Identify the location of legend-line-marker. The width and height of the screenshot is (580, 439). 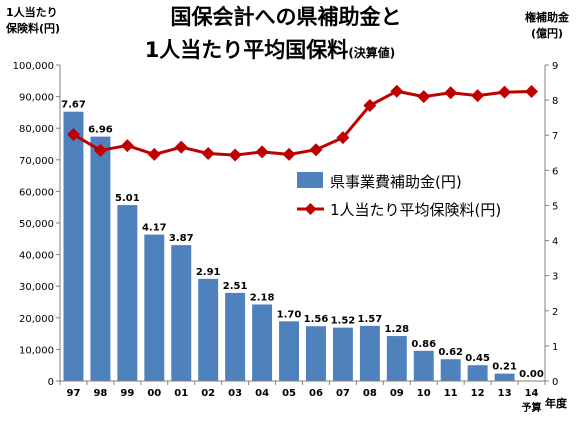
(310, 209).